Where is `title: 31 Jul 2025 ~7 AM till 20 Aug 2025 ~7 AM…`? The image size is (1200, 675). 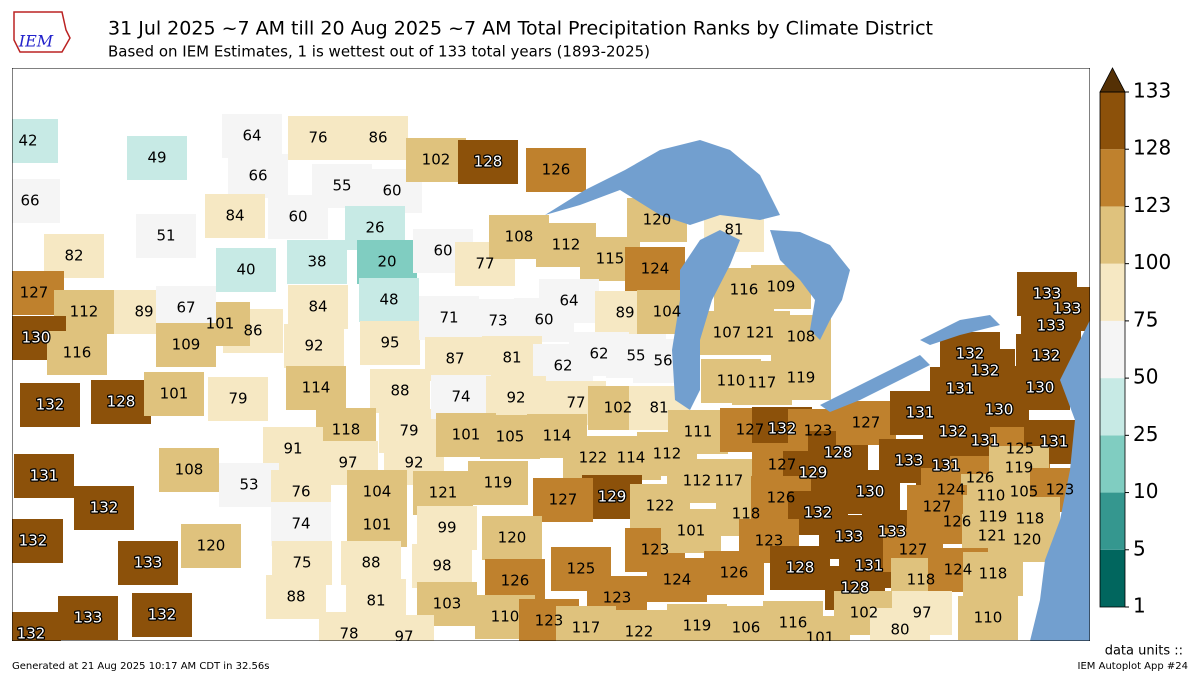
title: 31 Jul 2025 ~7 AM till 20 Aug 2025 ~7 AM… is located at coordinates (520, 29).